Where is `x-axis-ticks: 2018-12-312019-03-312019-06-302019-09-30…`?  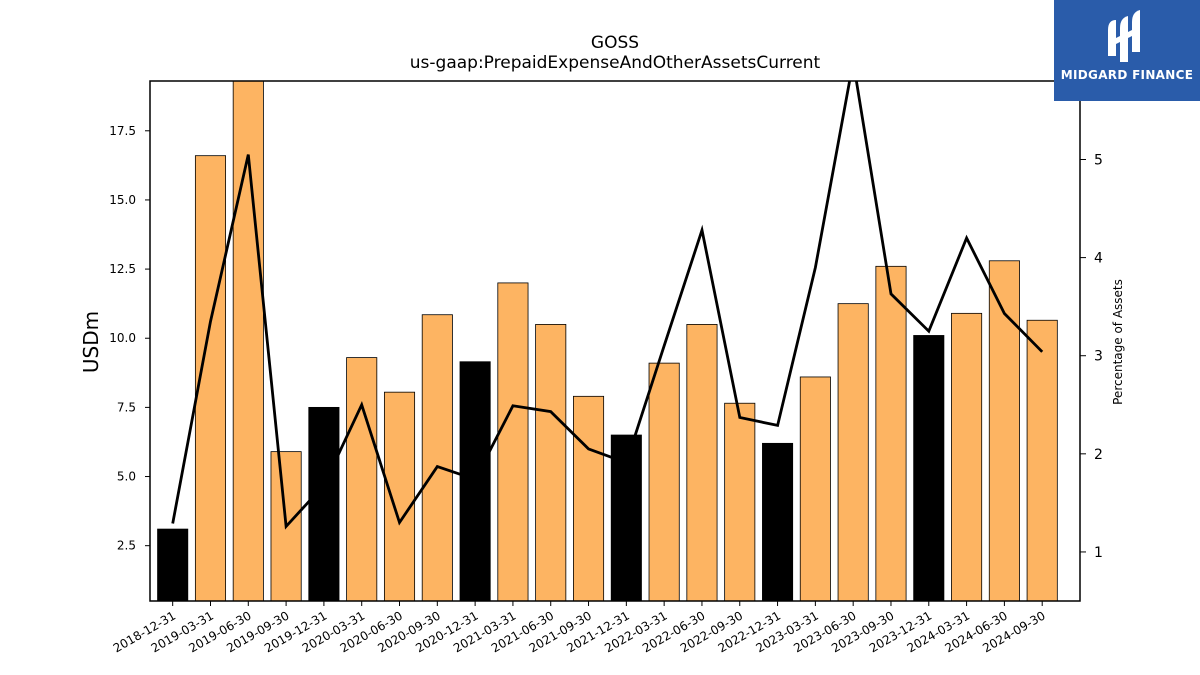
x-axis-ticks: 2018-12-312019-03-312019-06-302019-09-30… is located at coordinates (579, 628).